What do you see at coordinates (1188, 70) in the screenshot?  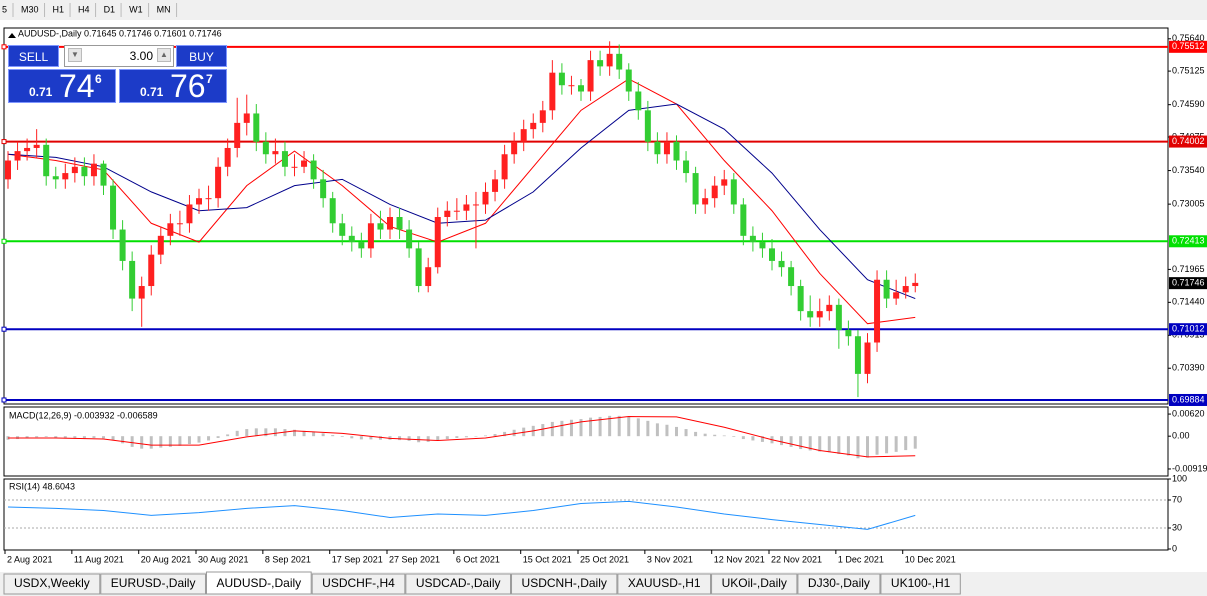 I see `y-tick-label: 0.75125` at bounding box center [1188, 70].